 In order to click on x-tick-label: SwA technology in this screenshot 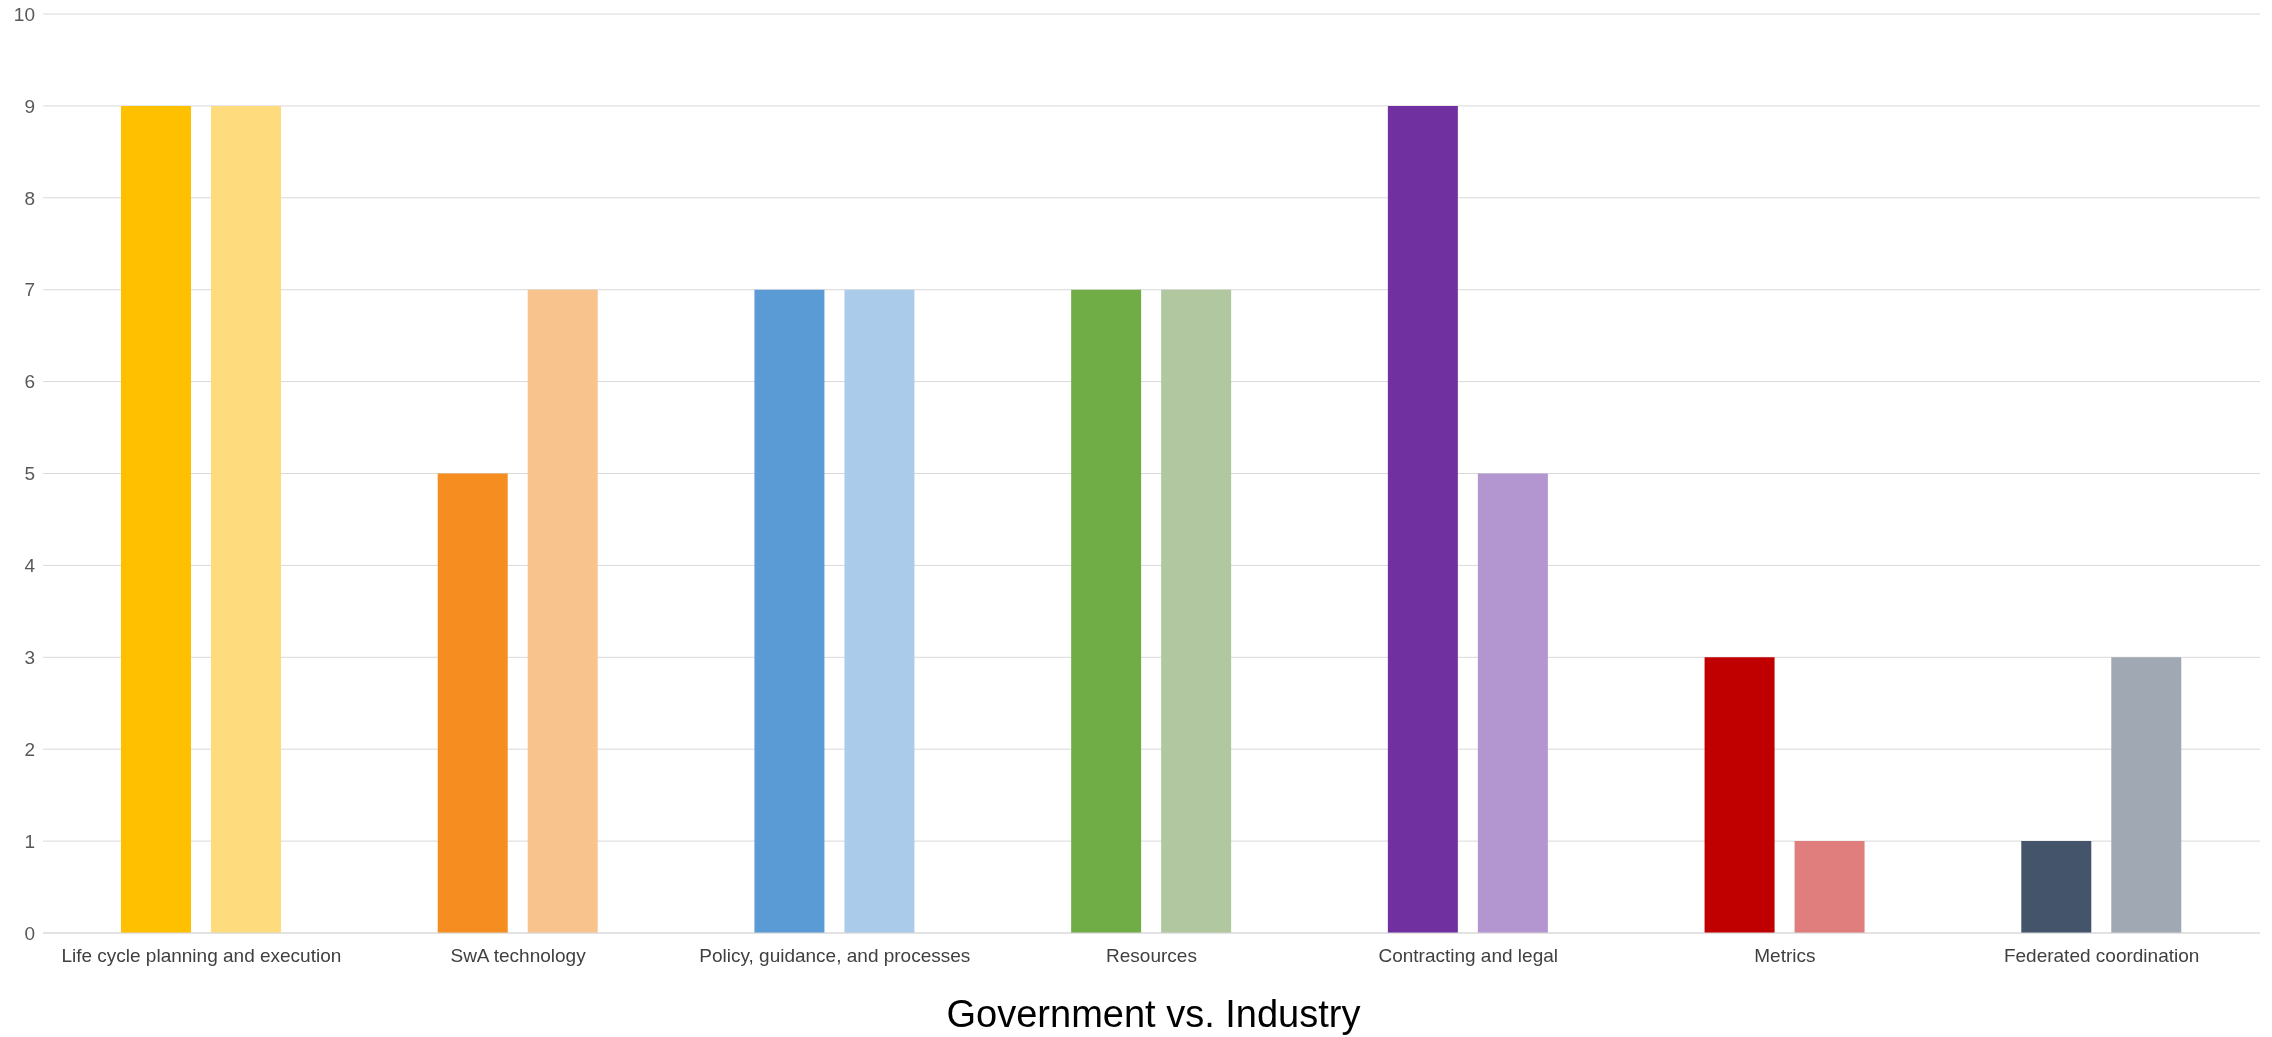, I will do `click(518, 956)`.